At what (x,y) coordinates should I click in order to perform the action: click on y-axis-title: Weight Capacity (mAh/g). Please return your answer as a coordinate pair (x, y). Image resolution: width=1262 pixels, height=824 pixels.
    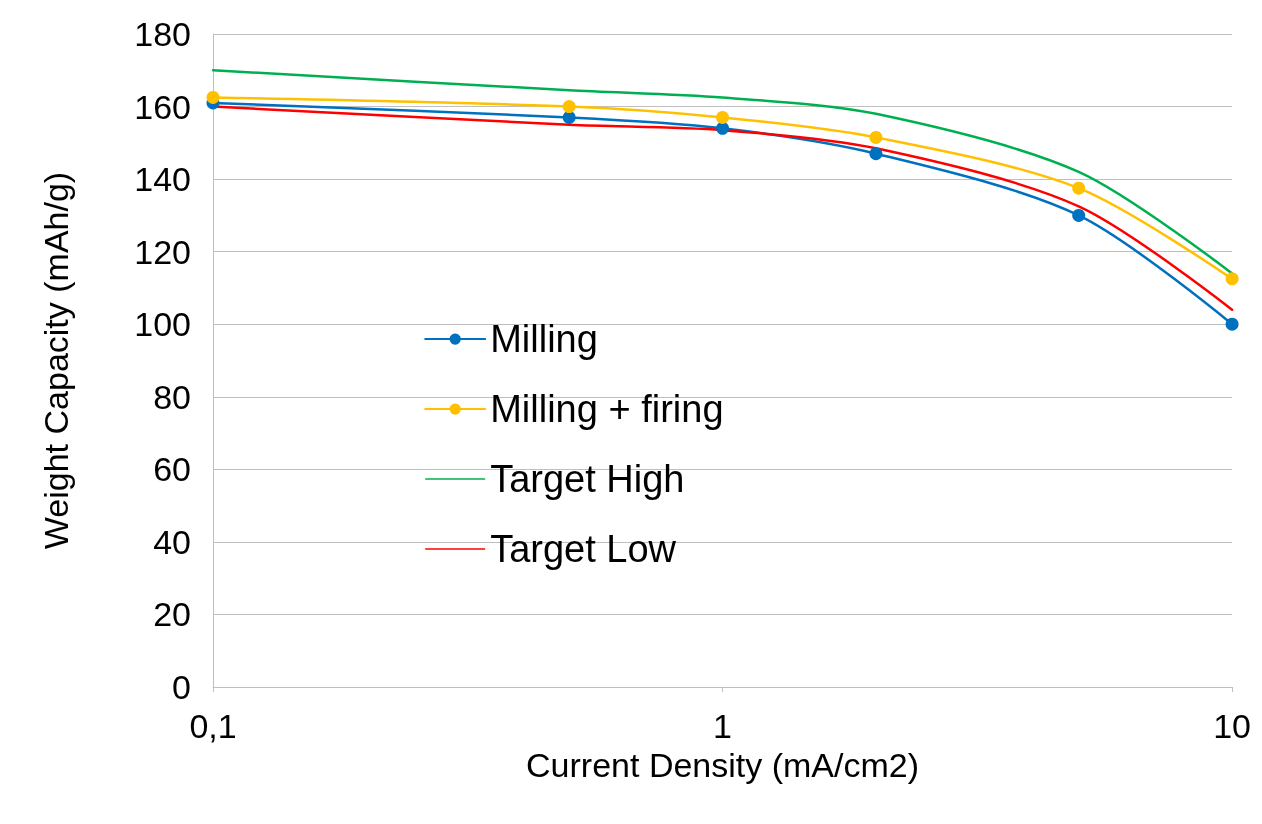
    Looking at the image, I should click on (56, 360).